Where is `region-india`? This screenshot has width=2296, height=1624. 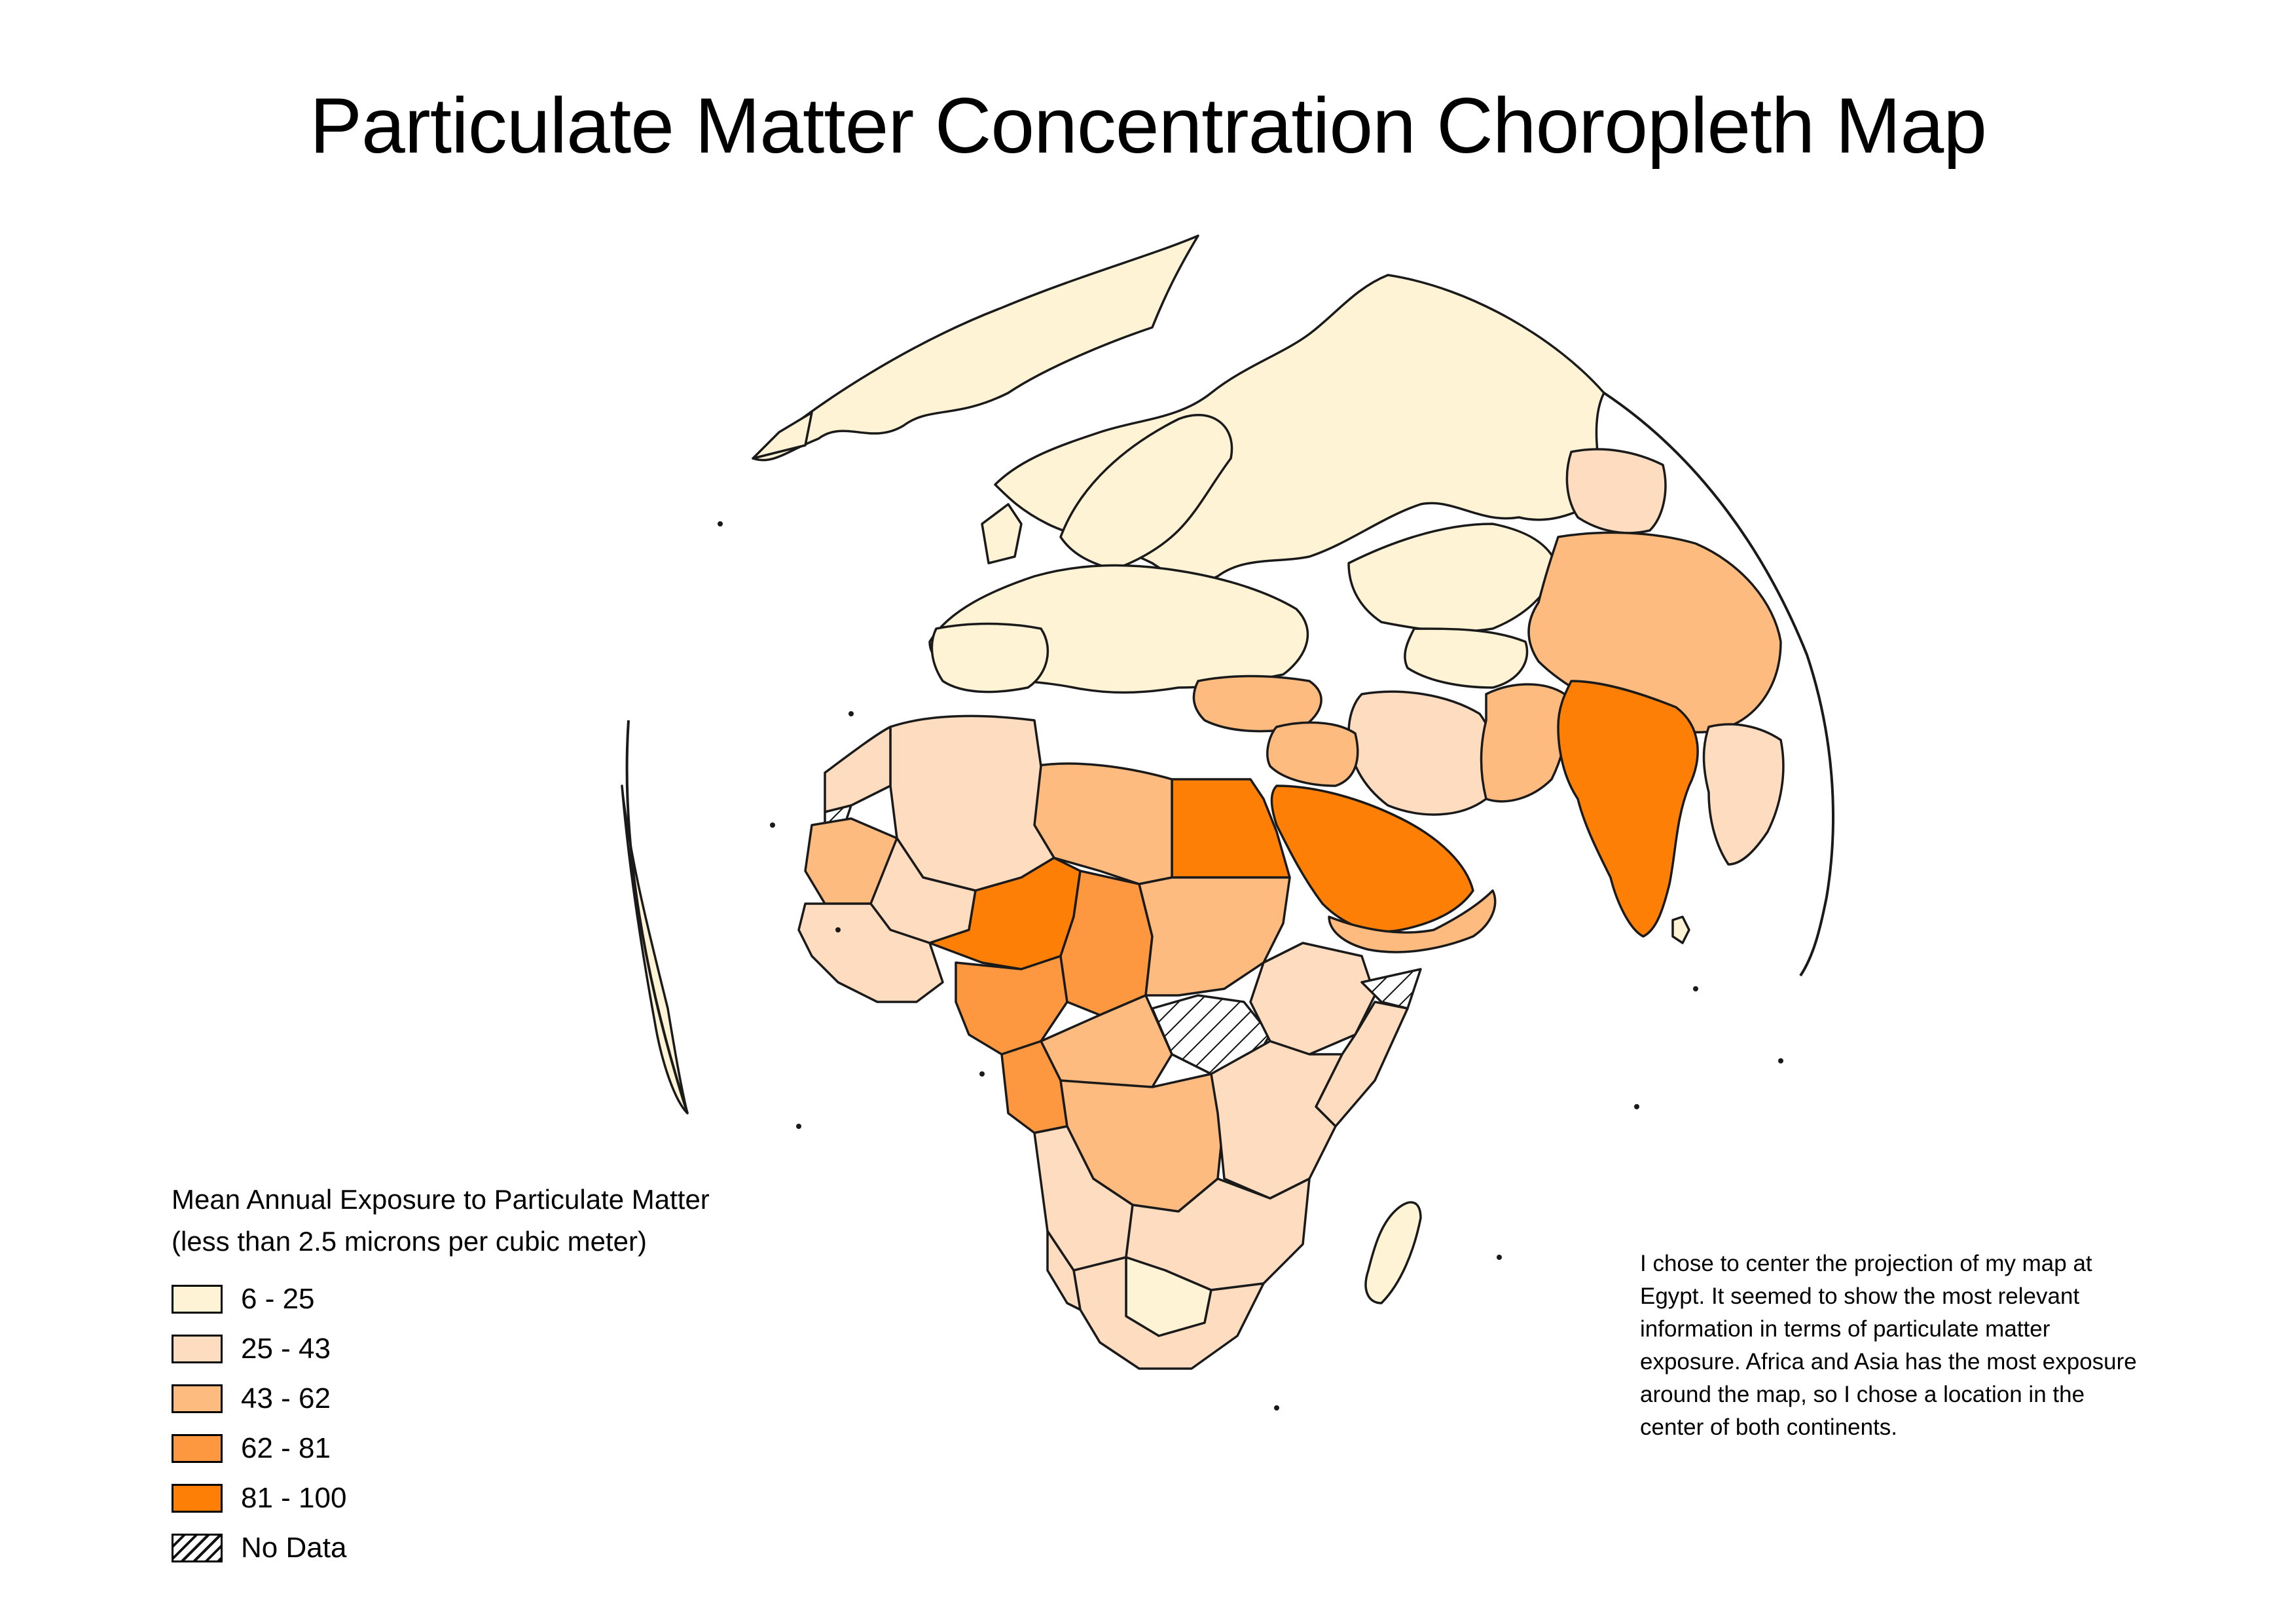 region-india is located at coordinates (1628, 809).